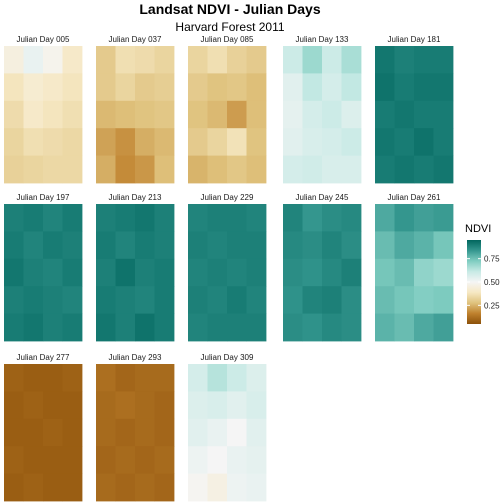 The width and height of the screenshot is (504, 504). Describe the element at coordinates (227, 197) in the screenshot. I see `facet-strip-label: Julian Day 229` at that location.